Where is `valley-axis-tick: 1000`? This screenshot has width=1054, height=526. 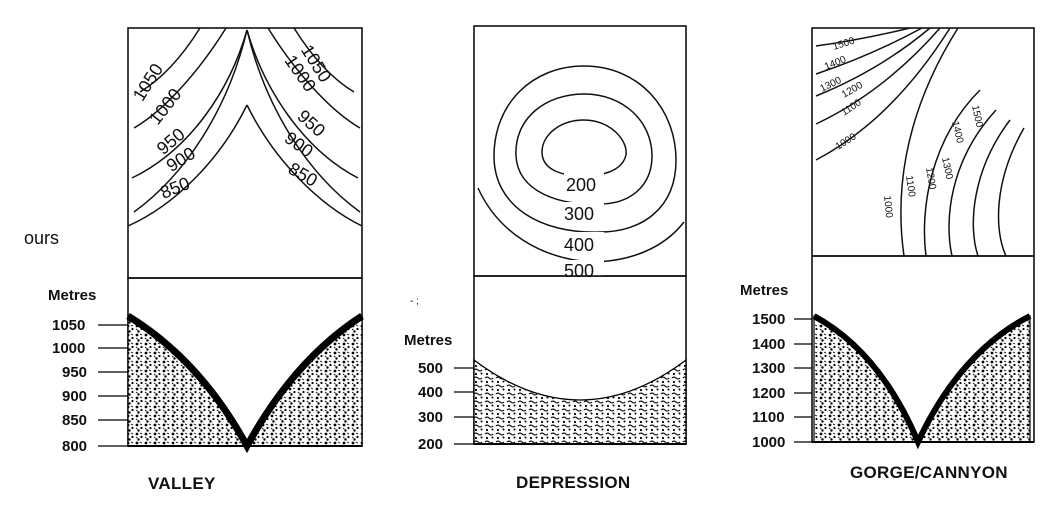 valley-axis-tick: 1000 is located at coordinates (68, 348).